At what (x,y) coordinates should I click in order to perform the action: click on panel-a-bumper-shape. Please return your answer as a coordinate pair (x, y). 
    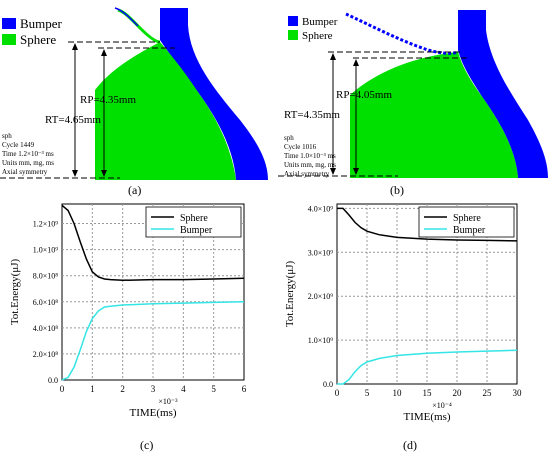
    Looking at the image, I should click on (214, 94).